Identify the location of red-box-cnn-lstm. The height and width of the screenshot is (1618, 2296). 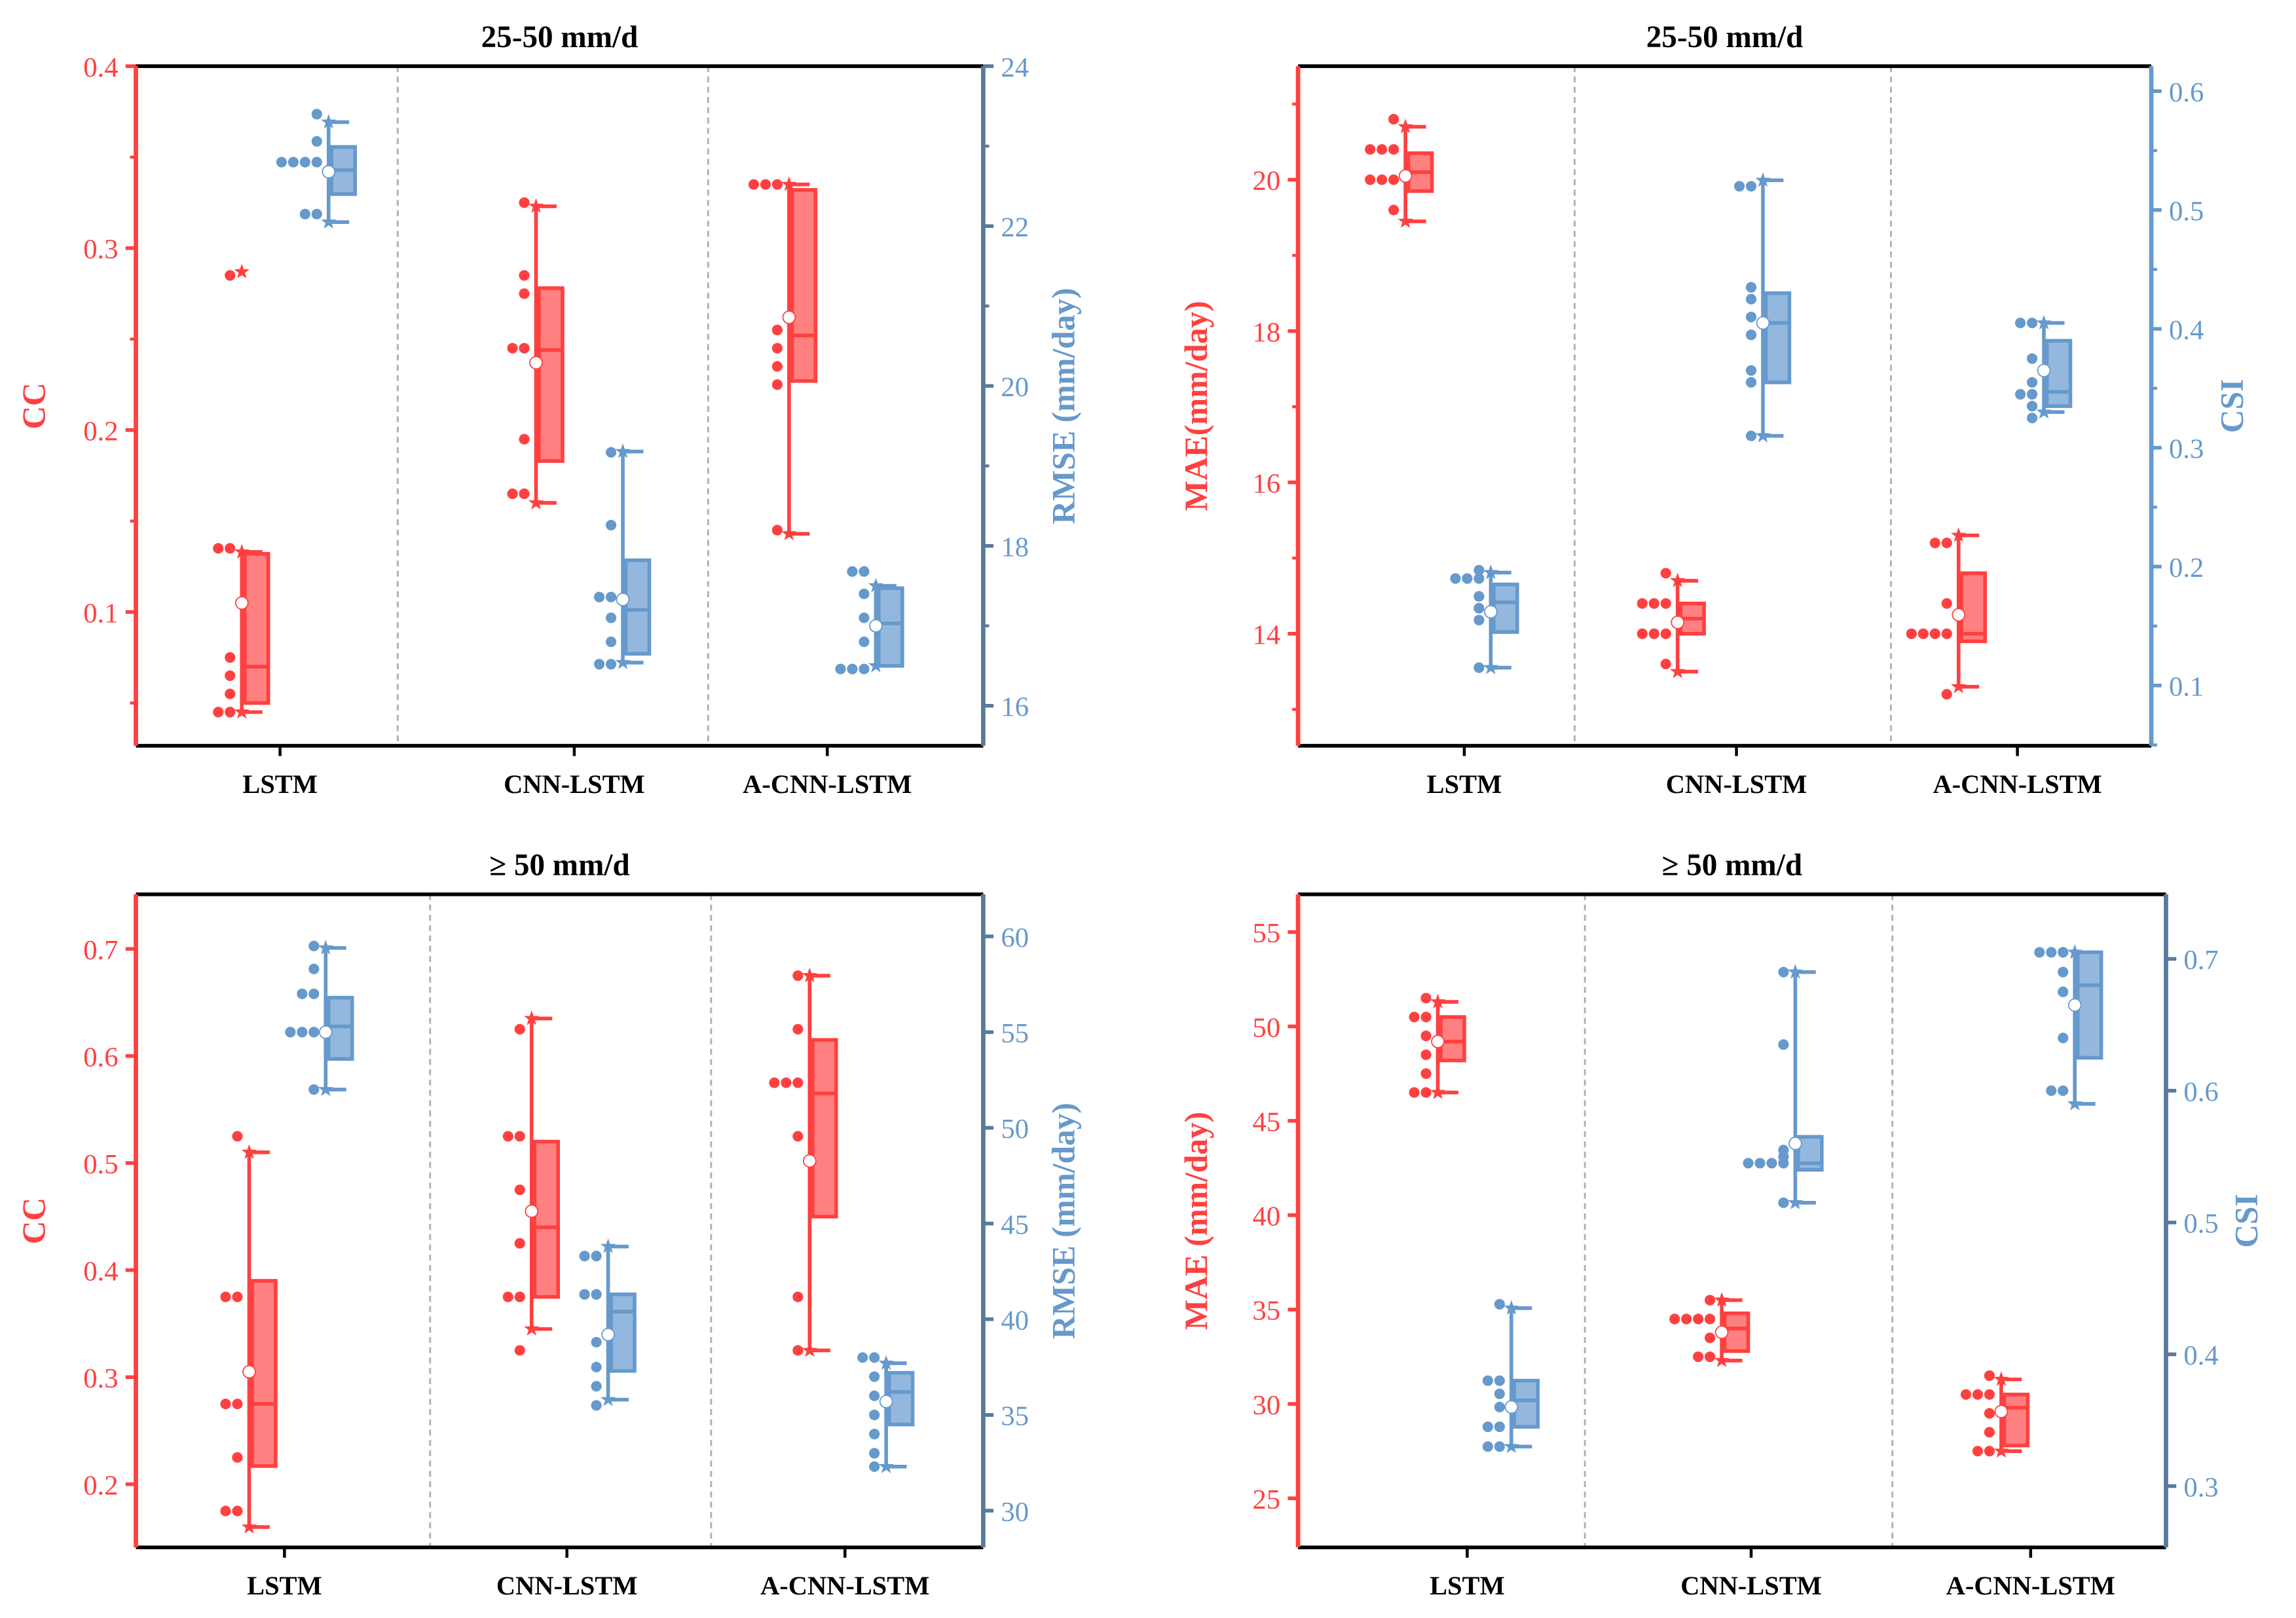
(532, 1183).